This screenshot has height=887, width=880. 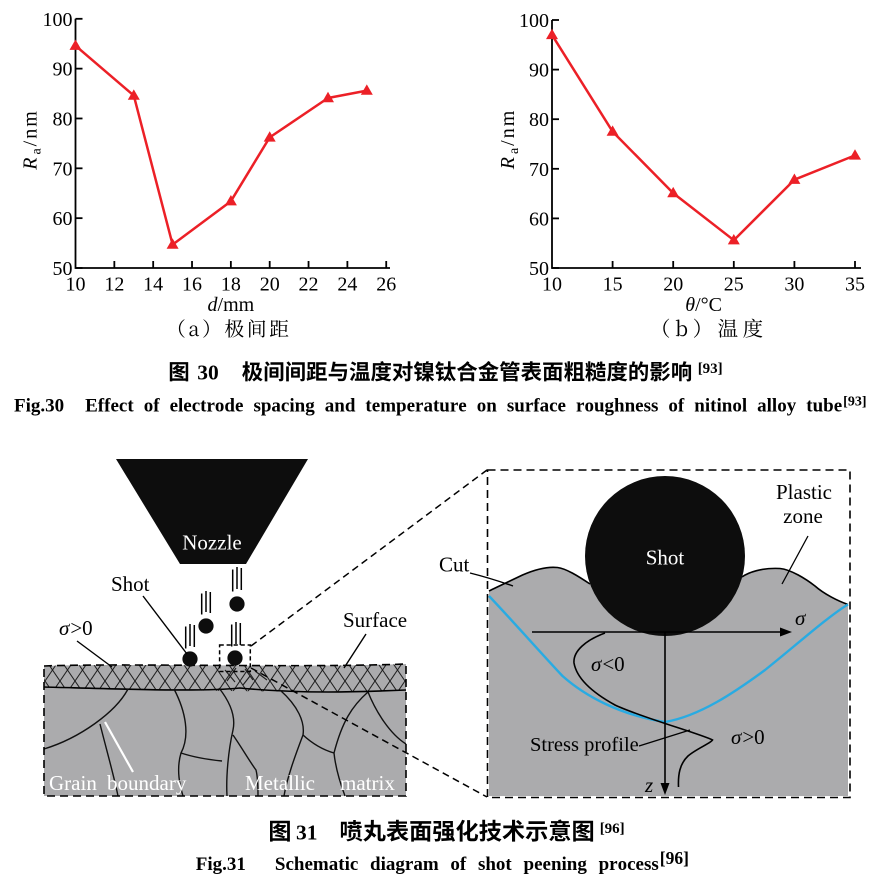 What do you see at coordinates (708, 305) in the screenshot?
I see `svg-text: /°C` at bounding box center [708, 305].